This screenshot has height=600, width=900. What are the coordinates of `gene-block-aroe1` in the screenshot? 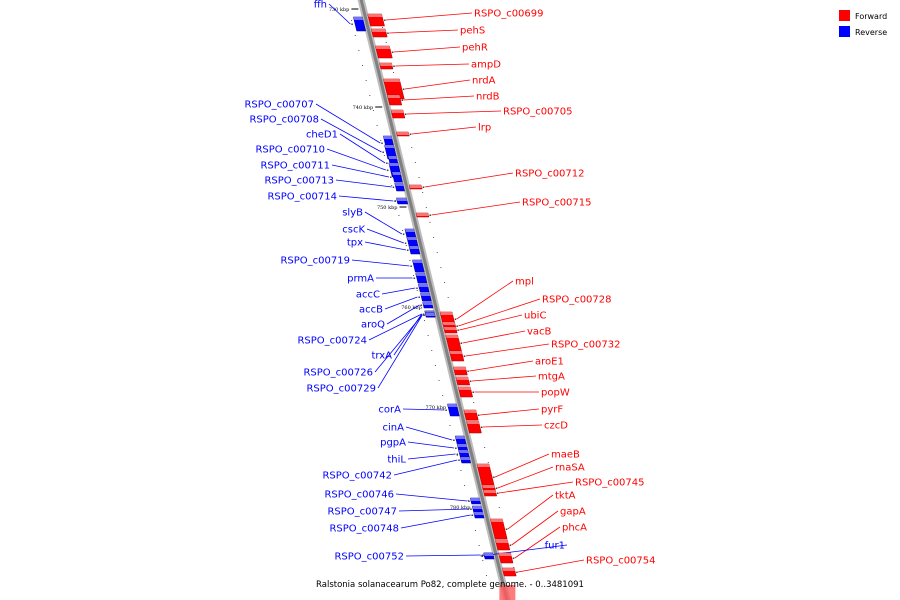 It's located at (460, 371).